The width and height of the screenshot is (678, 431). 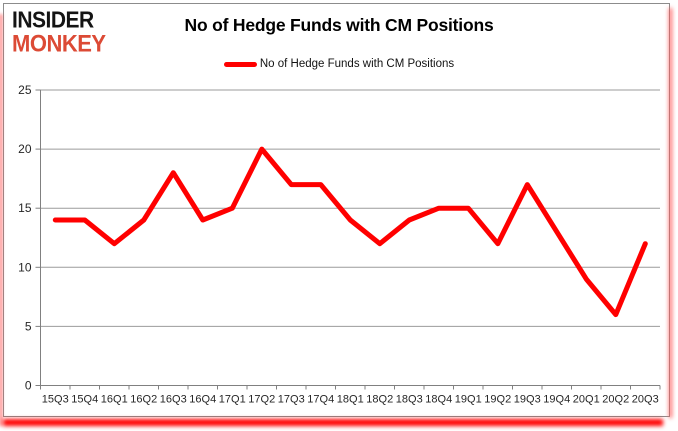 What do you see at coordinates (333, 422) in the screenshot?
I see `red-glow-bottom` at bounding box center [333, 422].